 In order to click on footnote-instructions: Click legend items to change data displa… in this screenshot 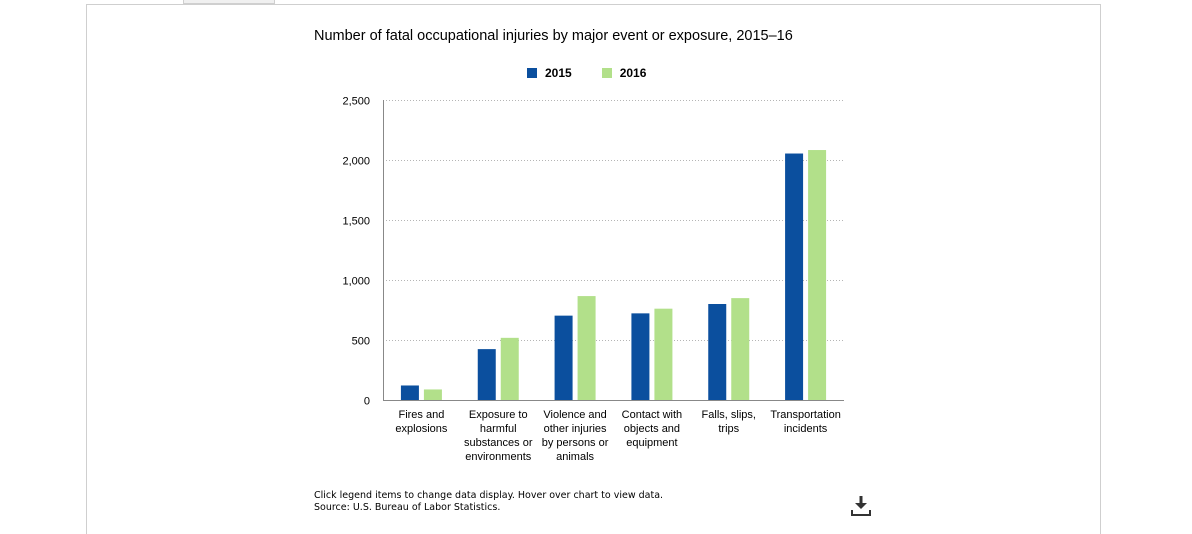, I will do `click(489, 495)`.